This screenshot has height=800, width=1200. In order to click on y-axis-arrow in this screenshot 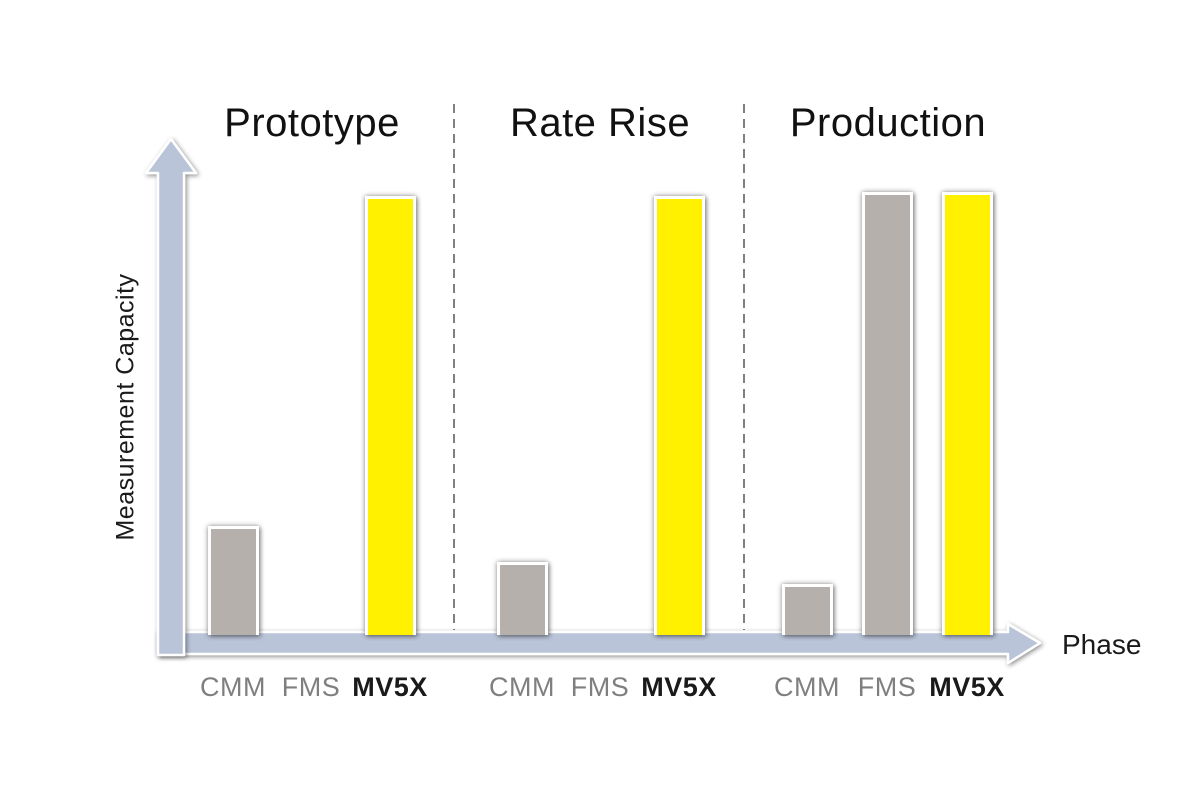, I will do `click(171, 397)`.